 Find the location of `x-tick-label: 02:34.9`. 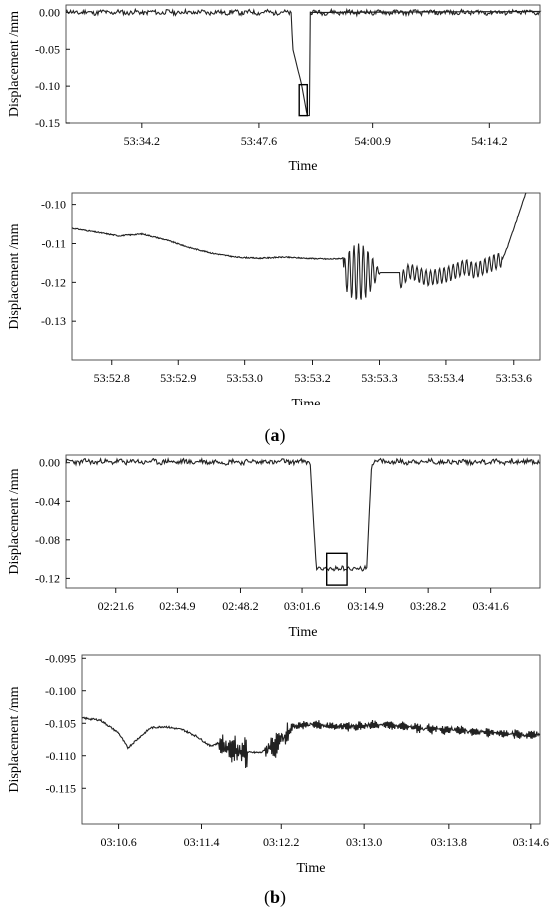

x-tick-label: 02:34.9 is located at coordinates (177, 606).